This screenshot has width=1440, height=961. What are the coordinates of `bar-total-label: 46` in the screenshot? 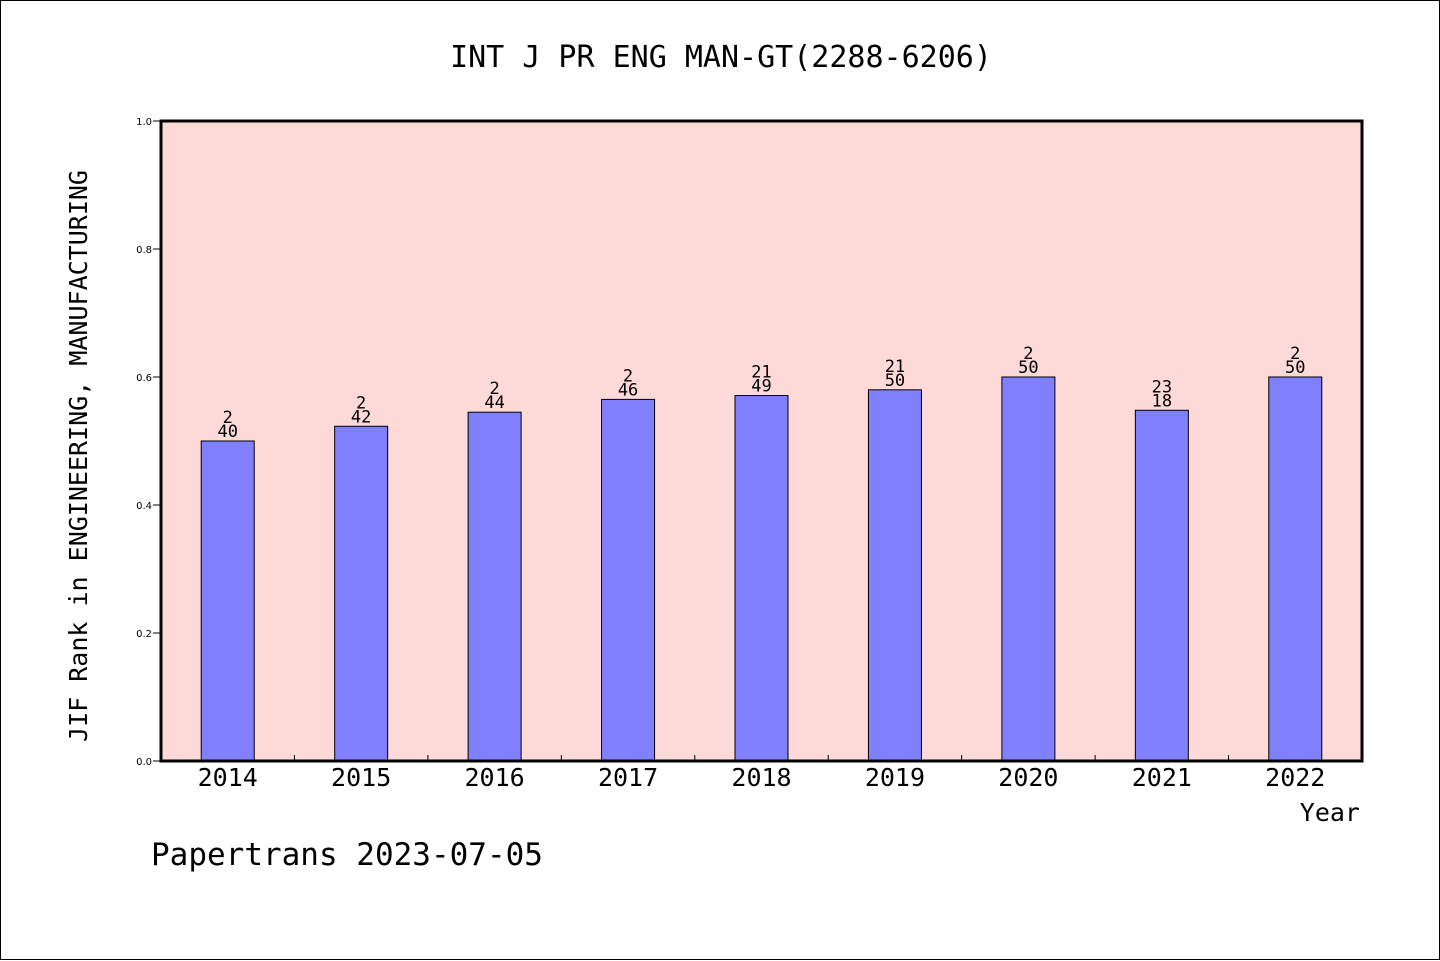 It's located at (628, 390).